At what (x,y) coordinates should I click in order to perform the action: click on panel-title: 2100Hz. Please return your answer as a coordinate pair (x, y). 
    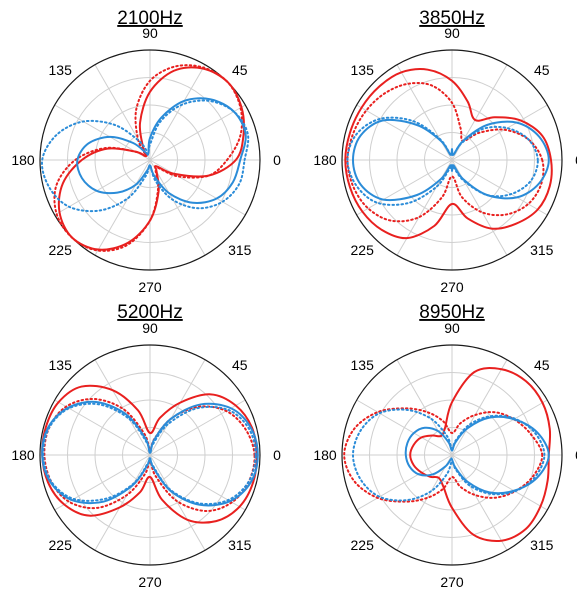
    Looking at the image, I should click on (150, 18).